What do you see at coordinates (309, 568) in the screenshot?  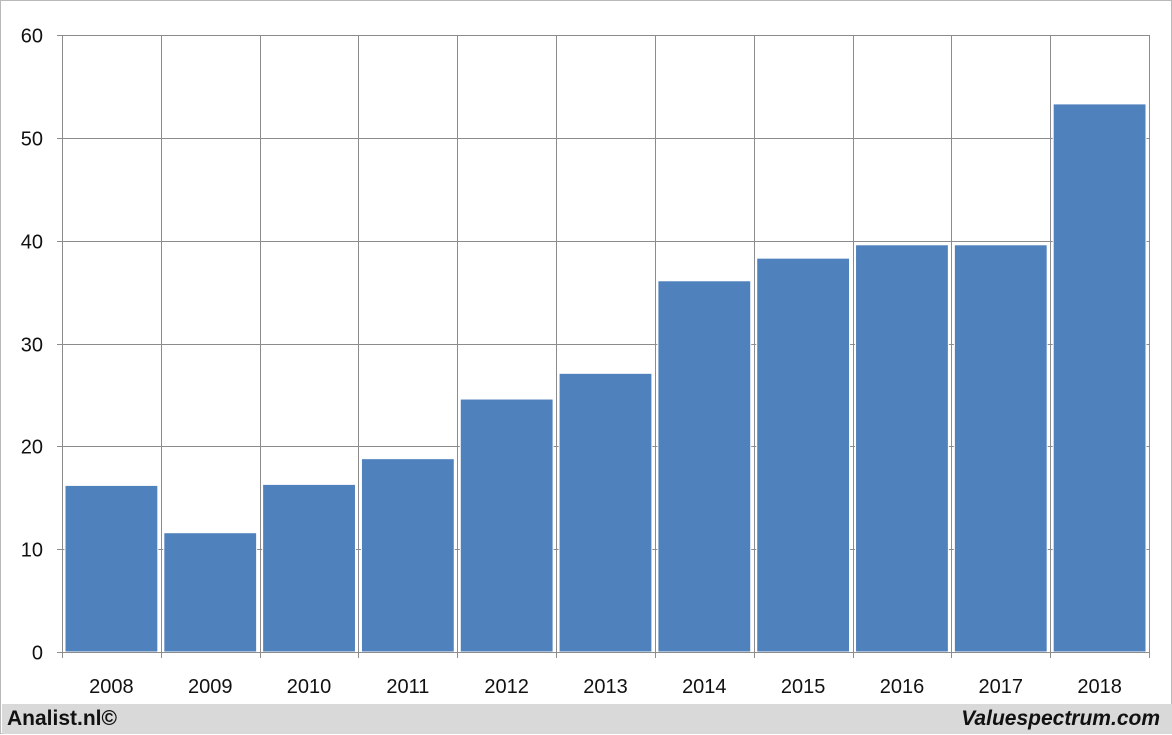 I see `bar-2010` at bounding box center [309, 568].